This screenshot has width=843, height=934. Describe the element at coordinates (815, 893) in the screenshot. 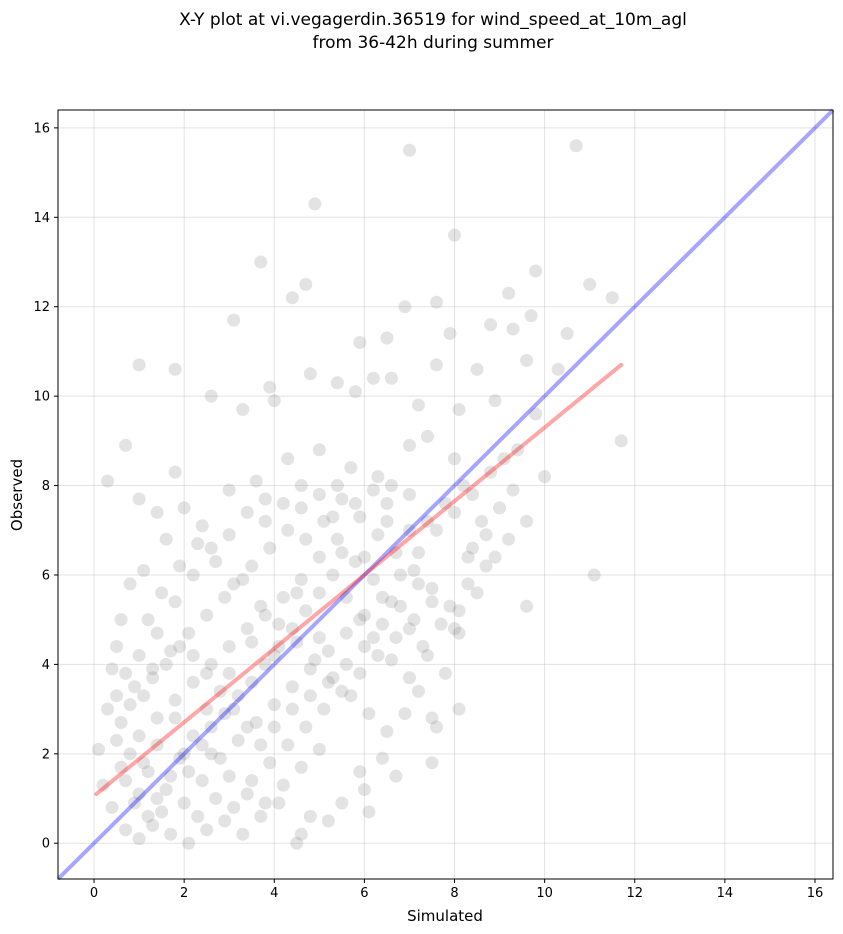

I see `x-tick-label-16: 16` at that location.